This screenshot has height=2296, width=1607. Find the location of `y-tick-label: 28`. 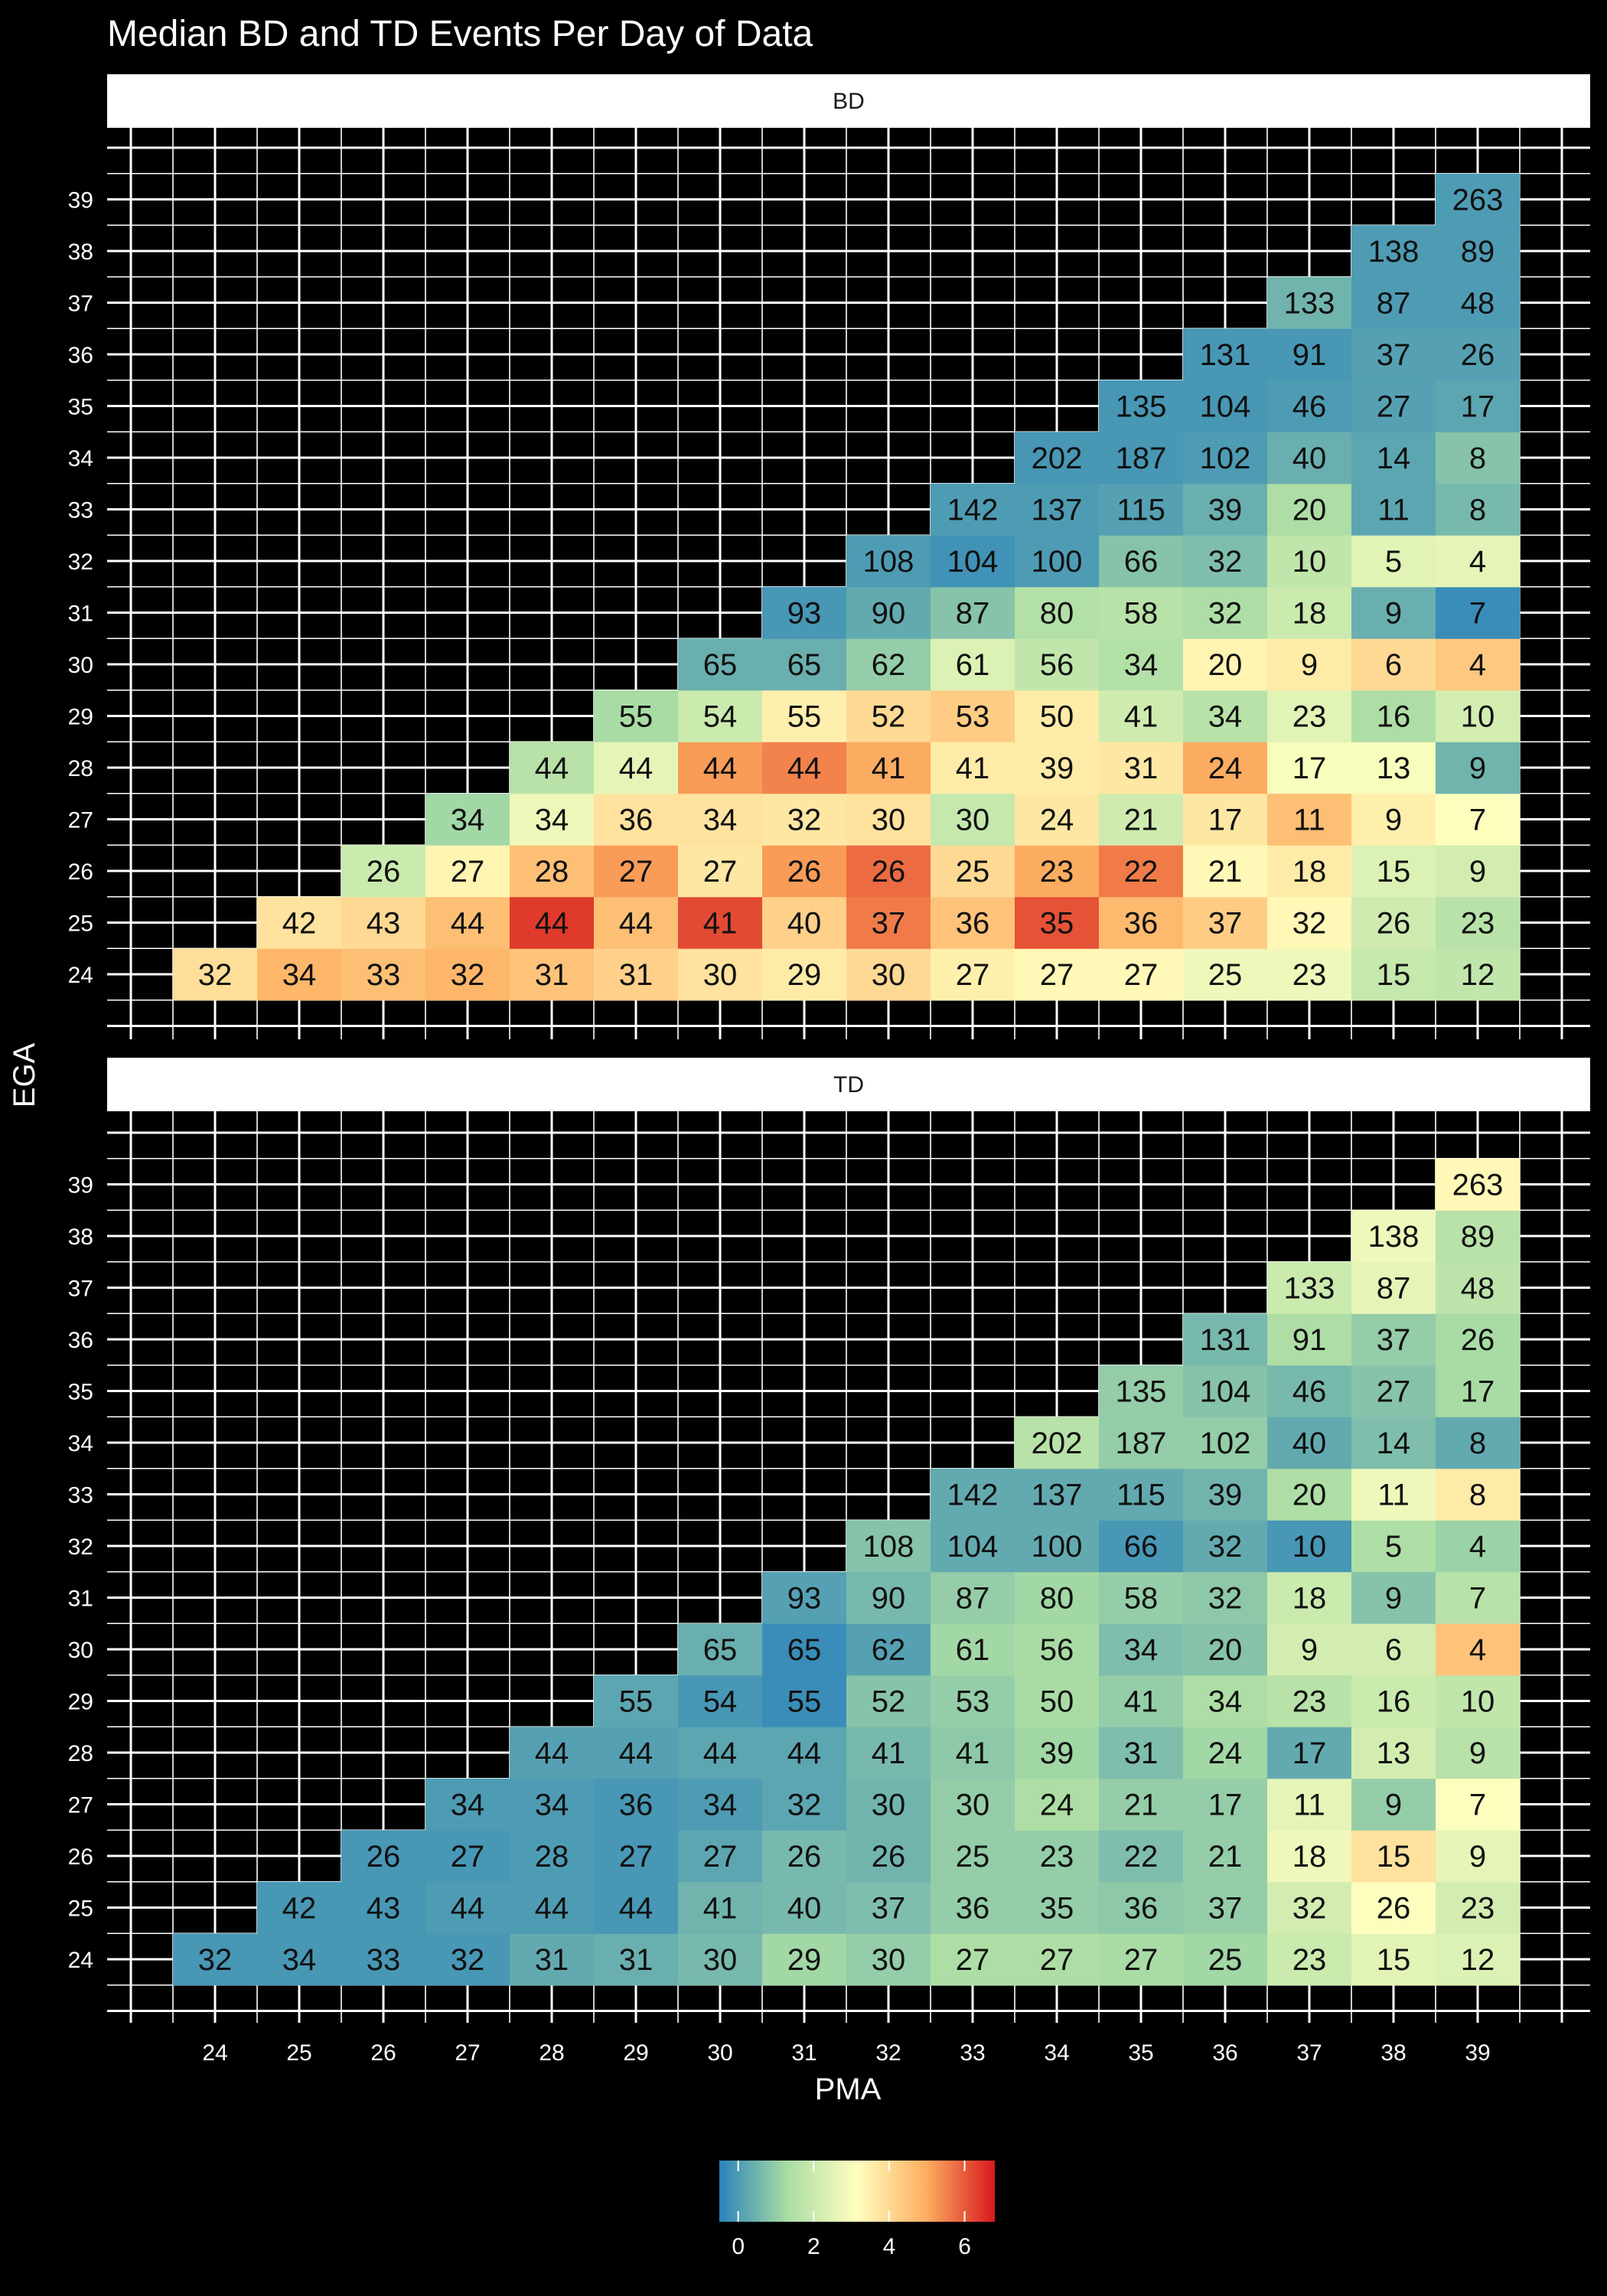

y-tick-label: 28 is located at coordinates (80, 1753).